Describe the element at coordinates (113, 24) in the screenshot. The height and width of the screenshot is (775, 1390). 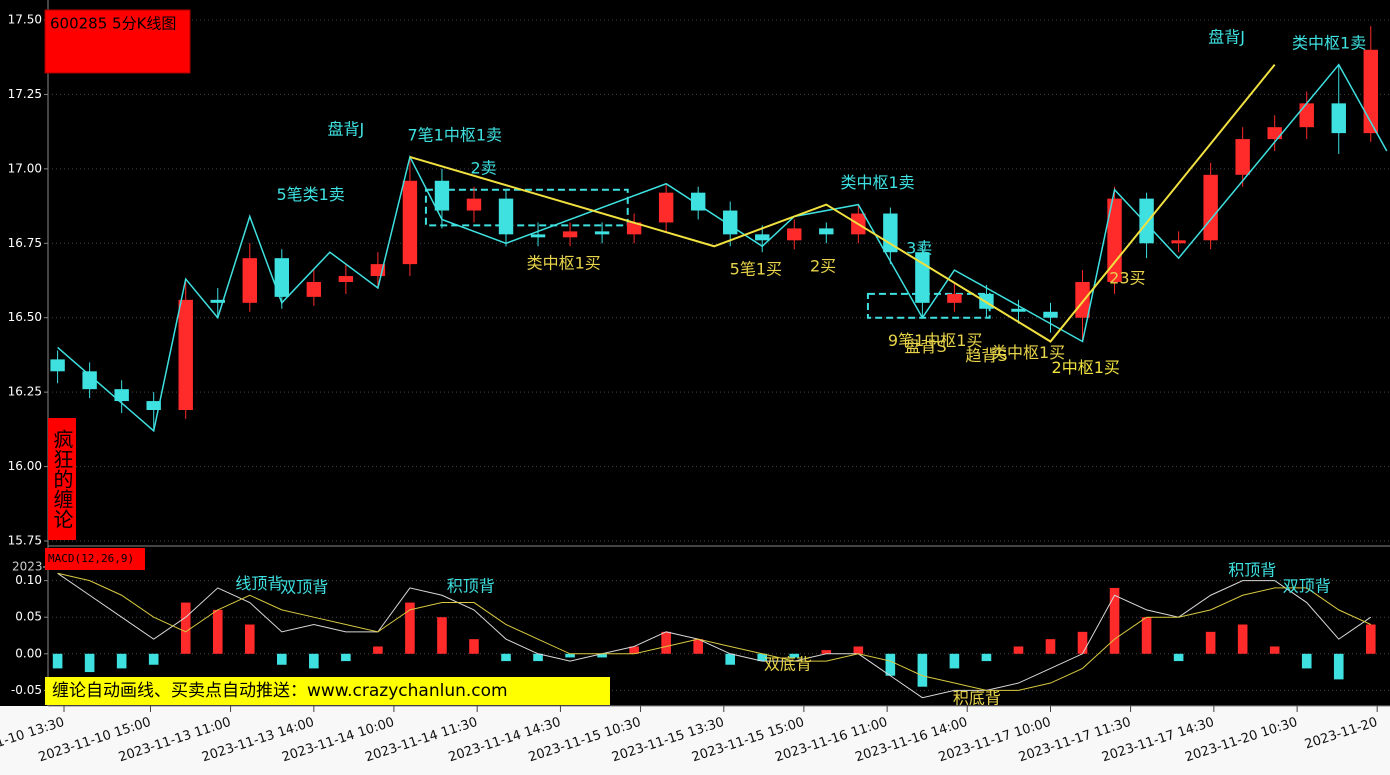
I see `chart-title: 600285 5分K线图` at that location.